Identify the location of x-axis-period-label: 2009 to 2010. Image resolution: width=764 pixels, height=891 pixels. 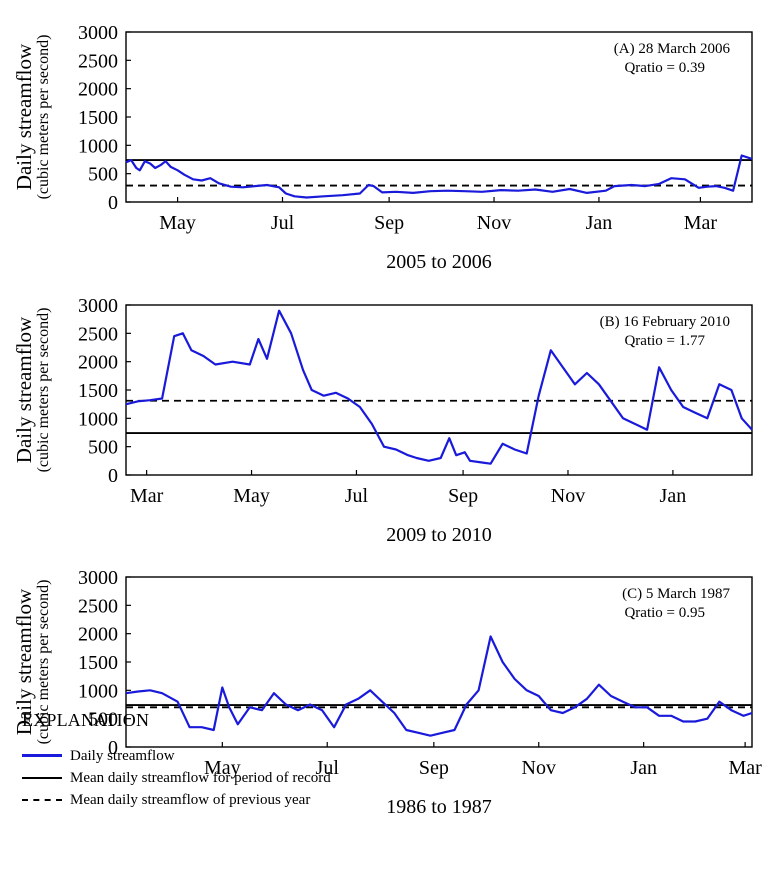
(439, 535).